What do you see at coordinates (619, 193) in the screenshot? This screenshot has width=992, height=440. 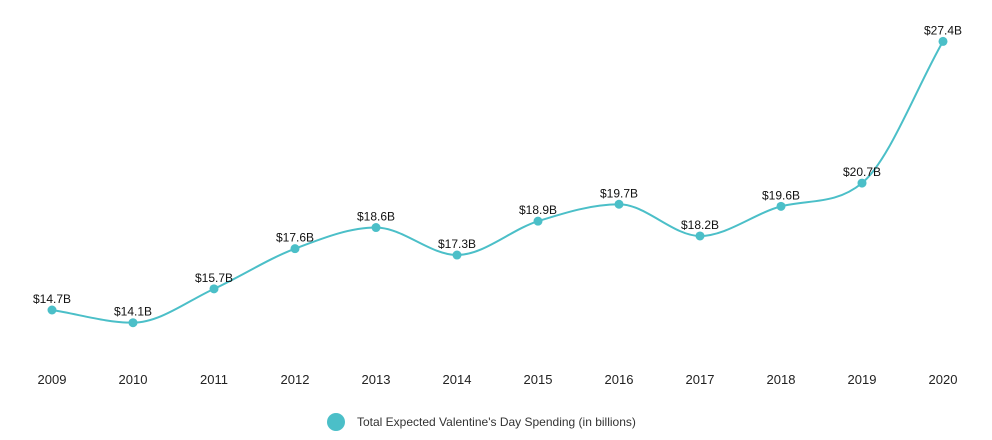 I see `data-label-2016: $19.7B` at bounding box center [619, 193].